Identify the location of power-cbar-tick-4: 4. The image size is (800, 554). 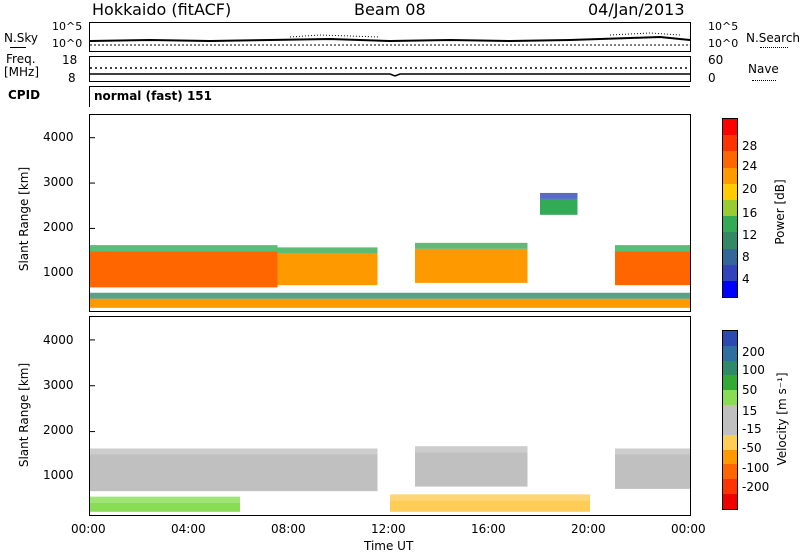
(746, 279).